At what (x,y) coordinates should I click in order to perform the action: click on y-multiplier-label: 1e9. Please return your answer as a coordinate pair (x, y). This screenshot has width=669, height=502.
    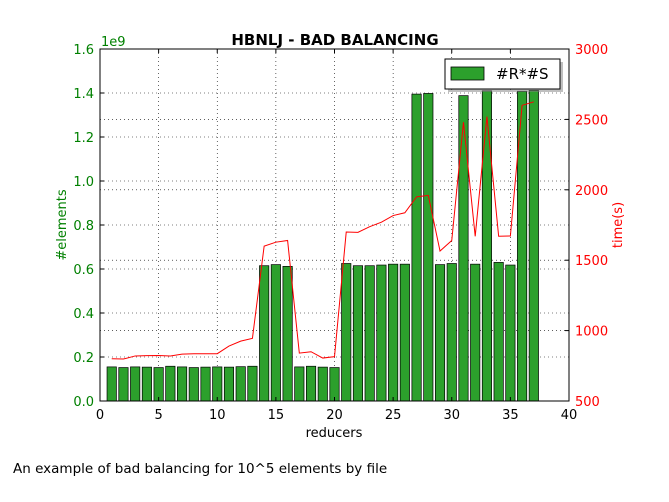
    Looking at the image, I should click on (113, 42).